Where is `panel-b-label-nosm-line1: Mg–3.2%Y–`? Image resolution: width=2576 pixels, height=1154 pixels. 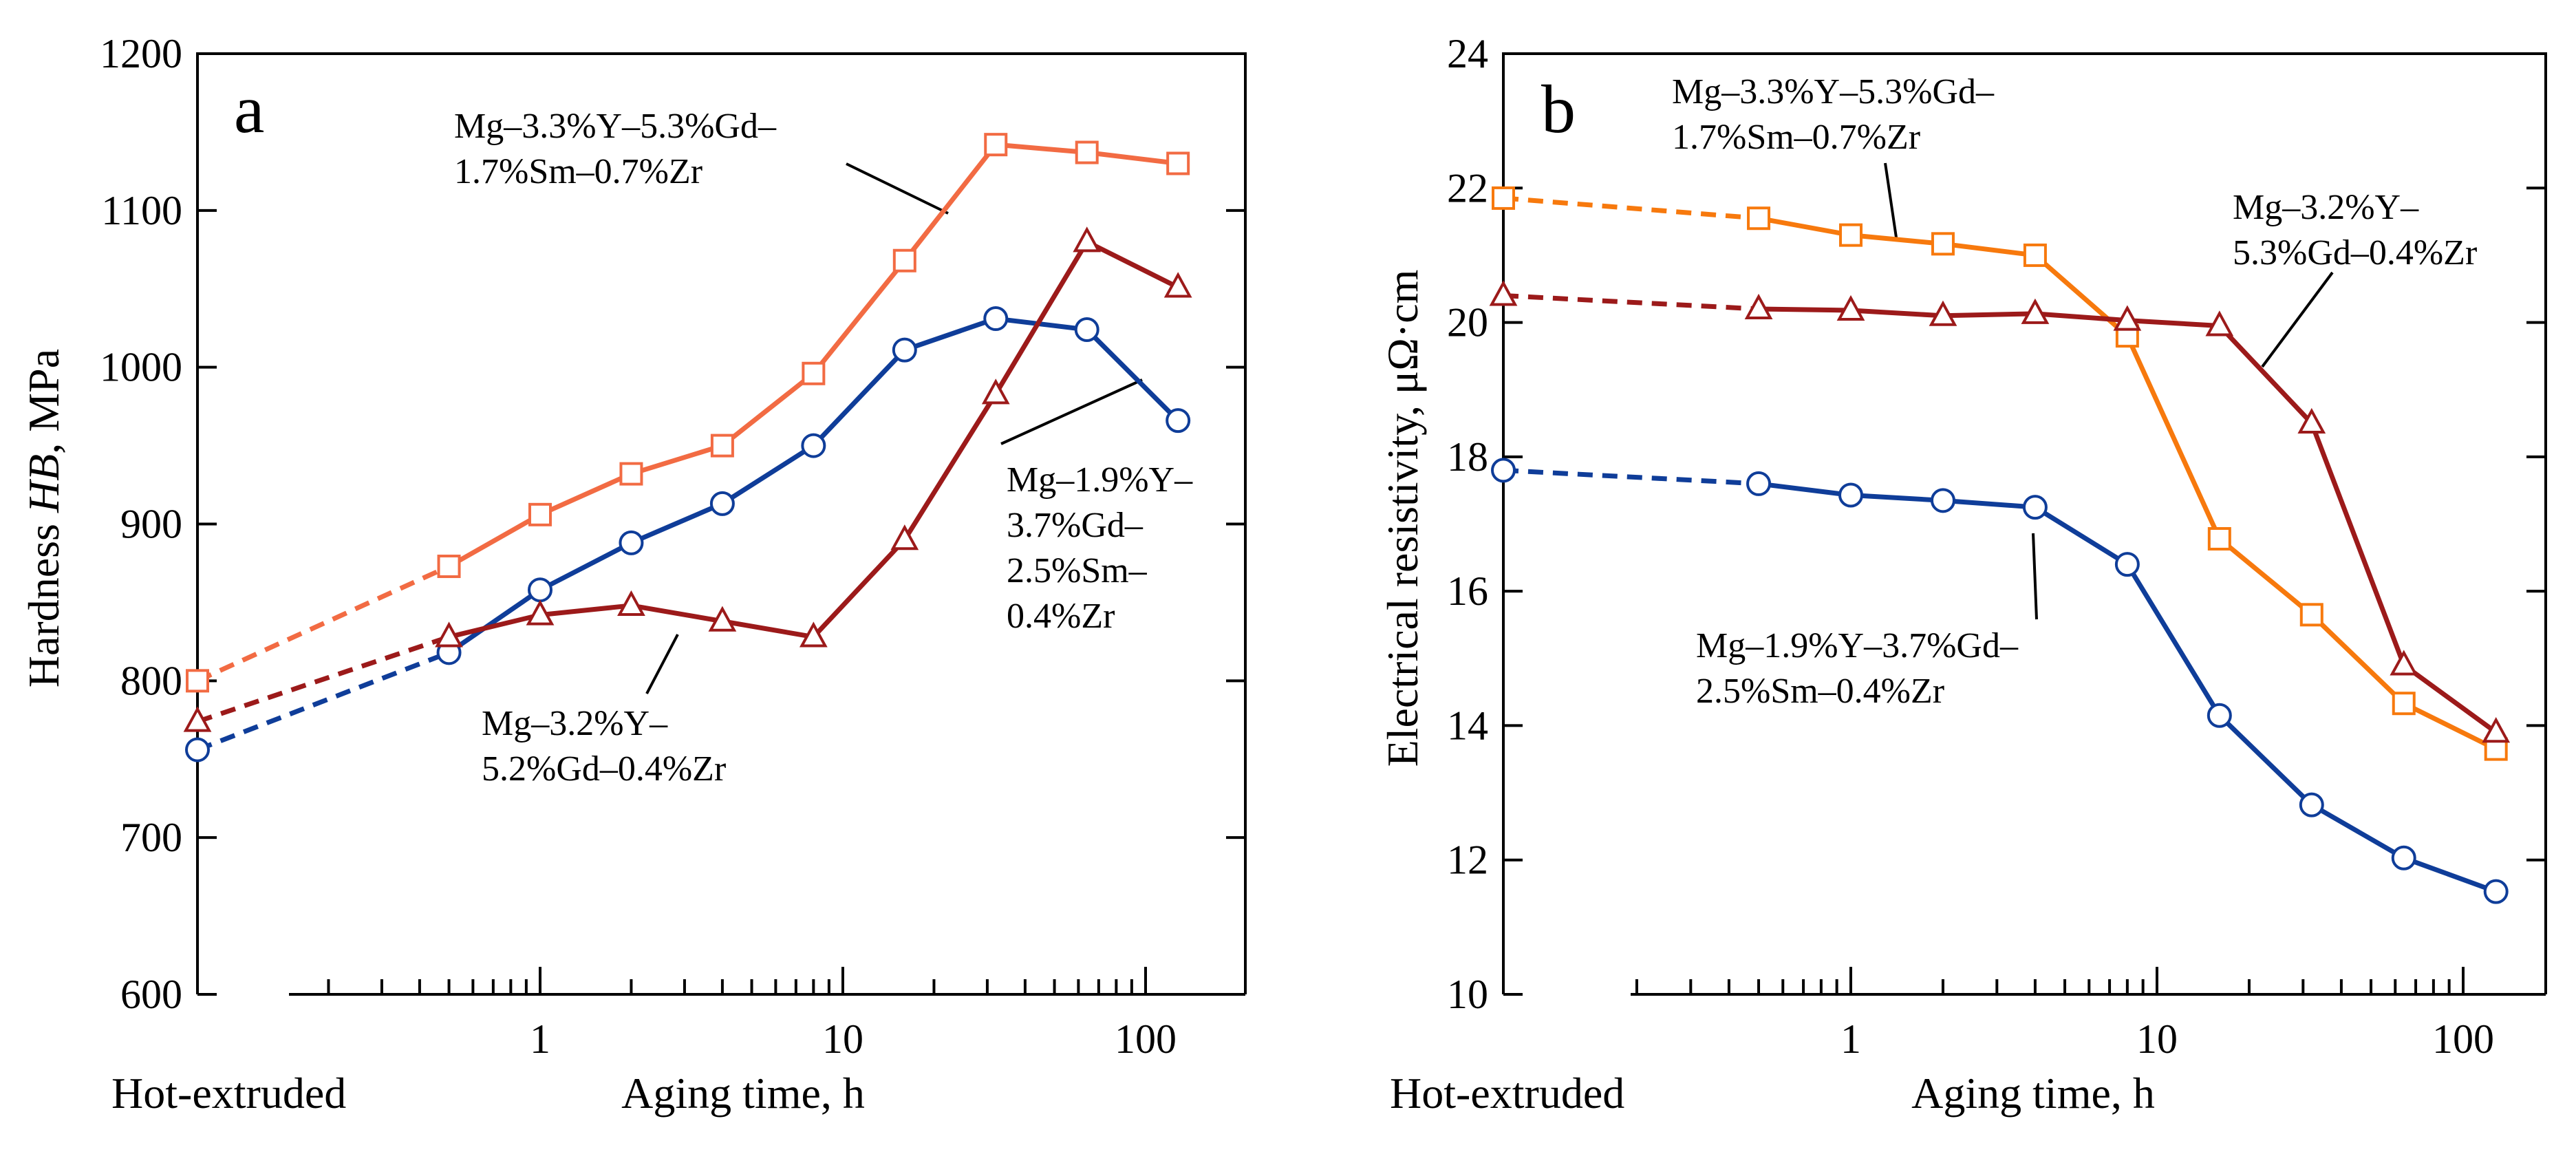
panel-b-label-nosm-line1: Mg–3.2%Y– is located at coordinates (2326, 207).